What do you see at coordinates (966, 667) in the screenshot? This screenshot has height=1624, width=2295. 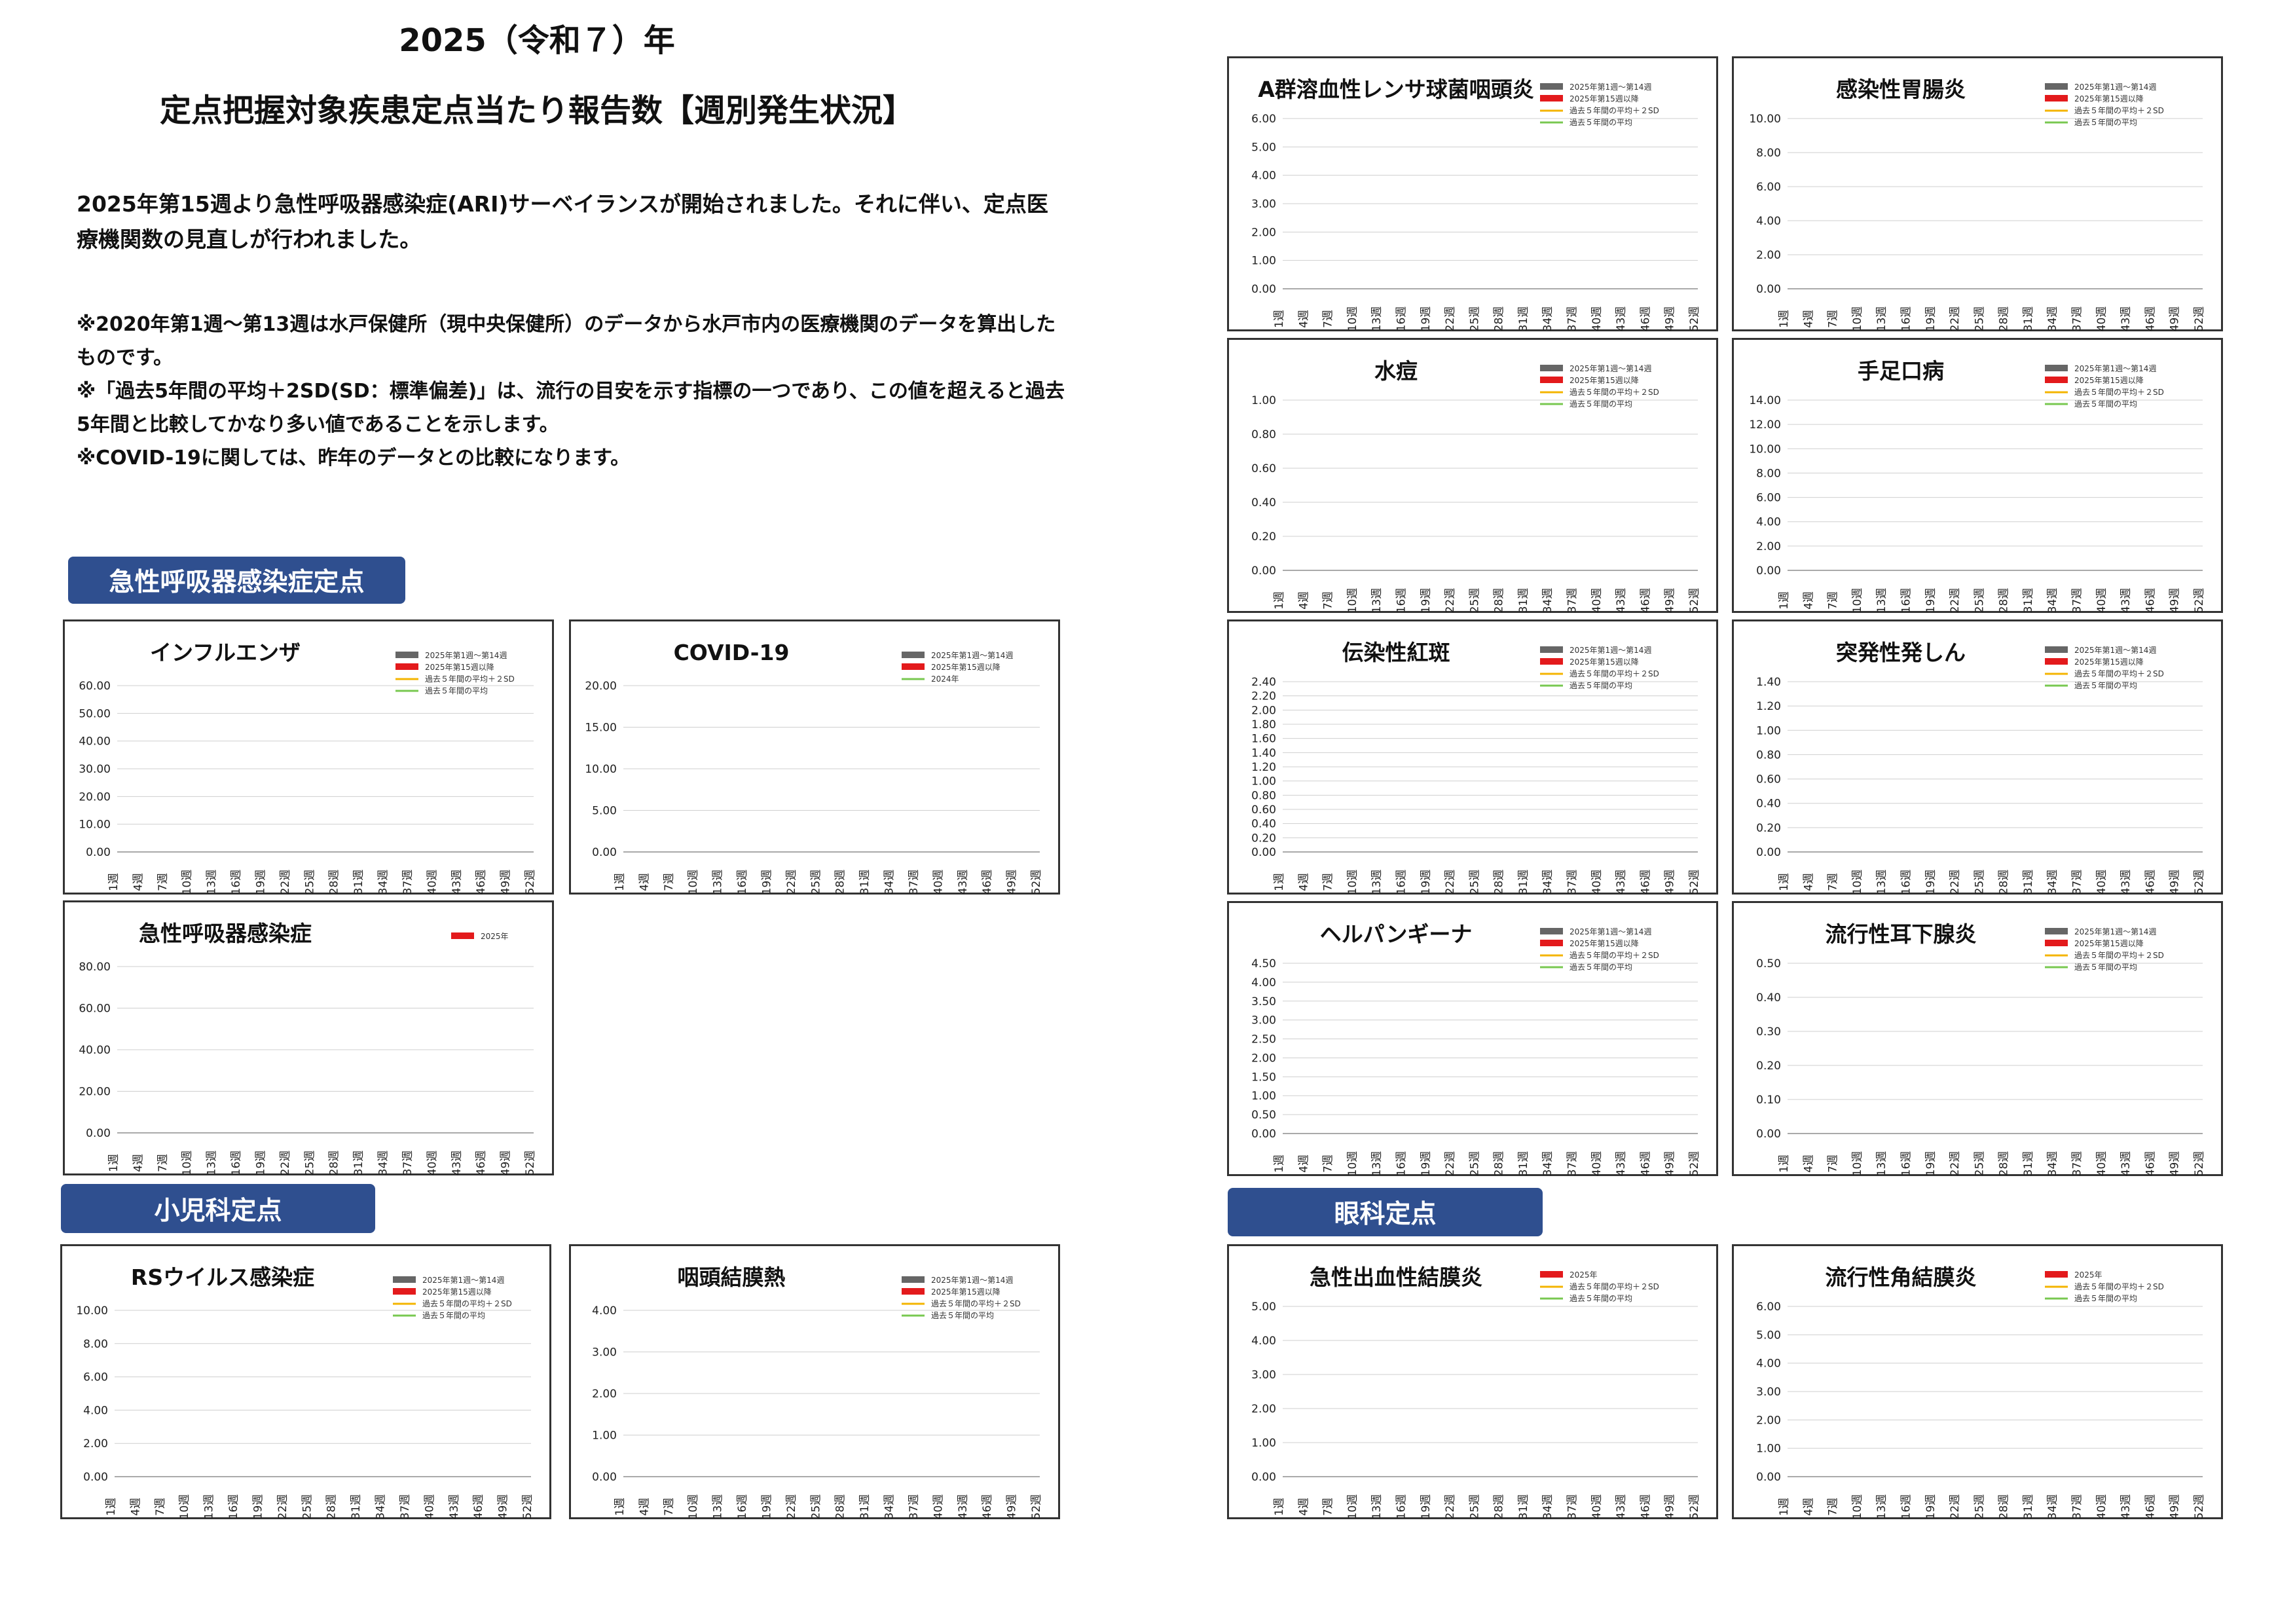 I see `legend-label-covid19-1: 2025年第15週以降` at bounding box center [966, 667].